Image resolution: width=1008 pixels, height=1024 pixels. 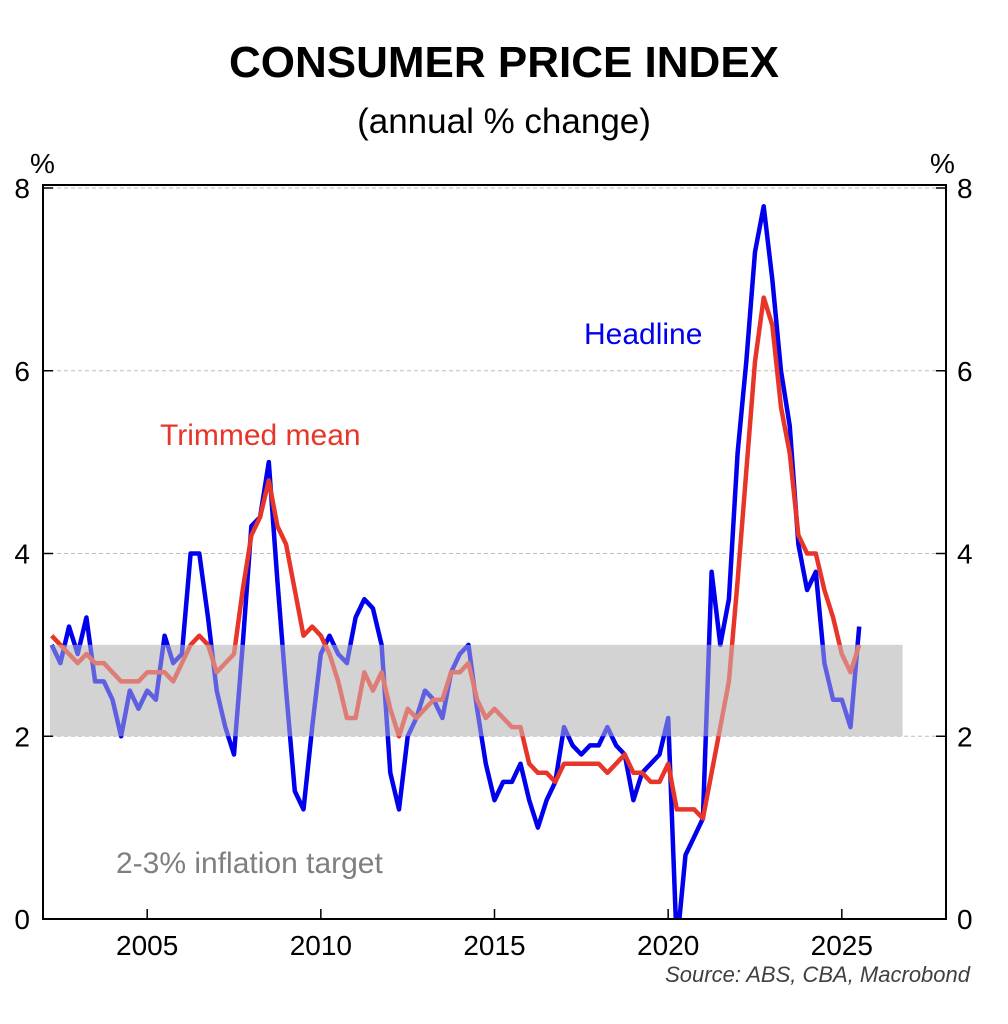 What do you see at coordinates (504, 62) in the screenshot?
I see `chart-title: CONSUMER PRICE INDEX` at bounding box center [504, 62].